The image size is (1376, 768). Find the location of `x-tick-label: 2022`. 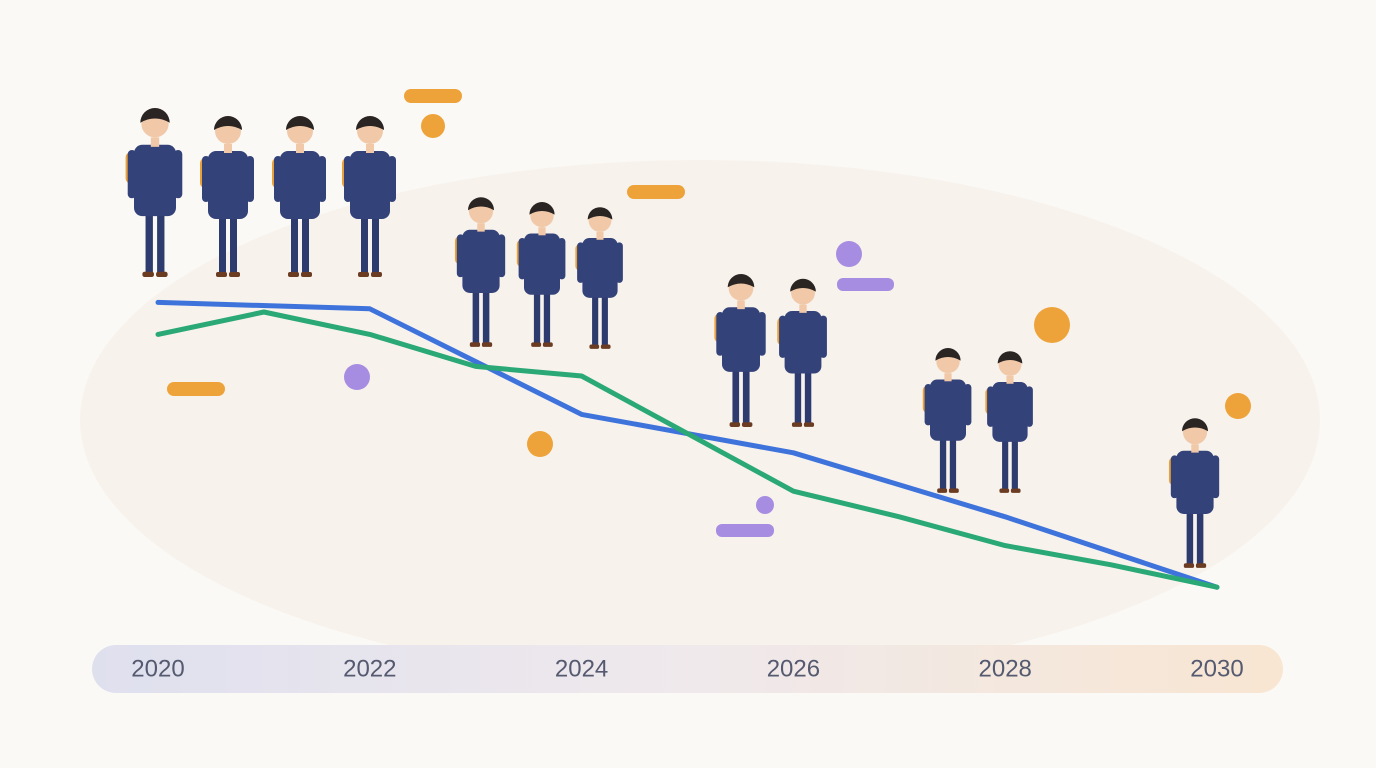

x-tick-label: 2022 is located at coordinates (369, 668).